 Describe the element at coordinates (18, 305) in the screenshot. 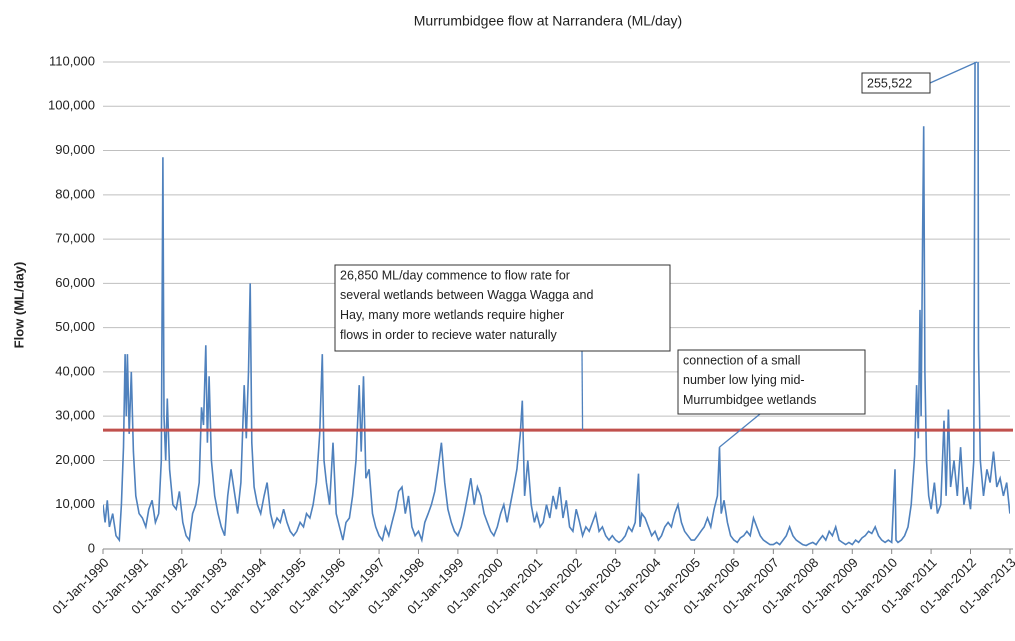

I see `y-axis-label: Flow (ML/day)` at that location.